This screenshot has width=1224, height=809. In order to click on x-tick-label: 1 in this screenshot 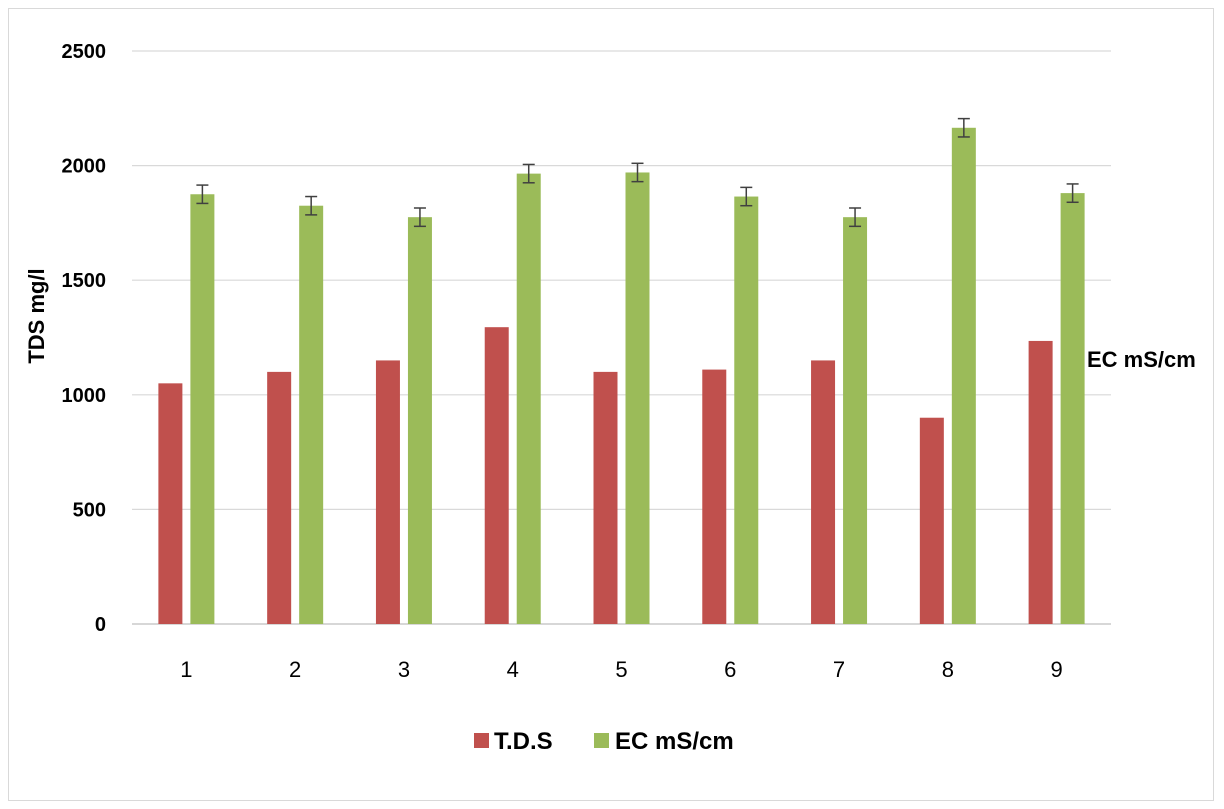, I will do `click(186, 669)`.